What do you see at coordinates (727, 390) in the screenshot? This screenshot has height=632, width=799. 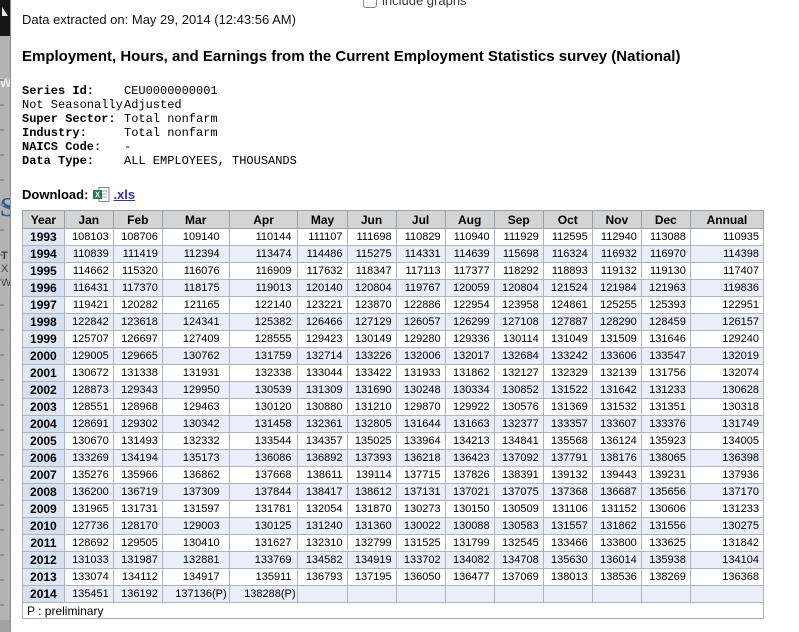 I see `value-cell: 130628` at bounding box center [727, 390].